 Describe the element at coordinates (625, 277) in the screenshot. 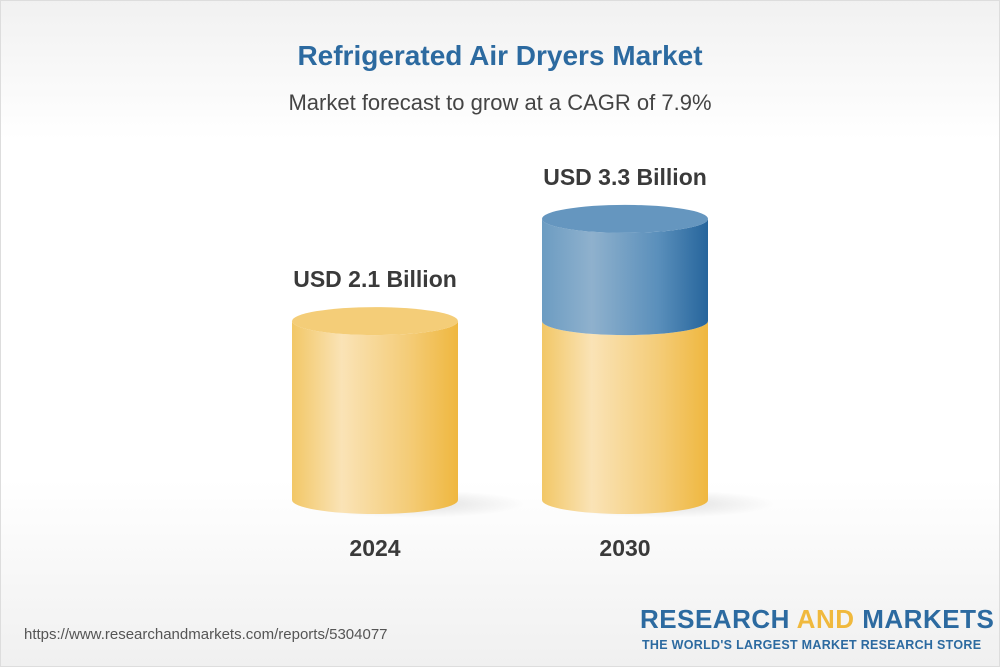

I see `cylinder-growth-2030` at that location.